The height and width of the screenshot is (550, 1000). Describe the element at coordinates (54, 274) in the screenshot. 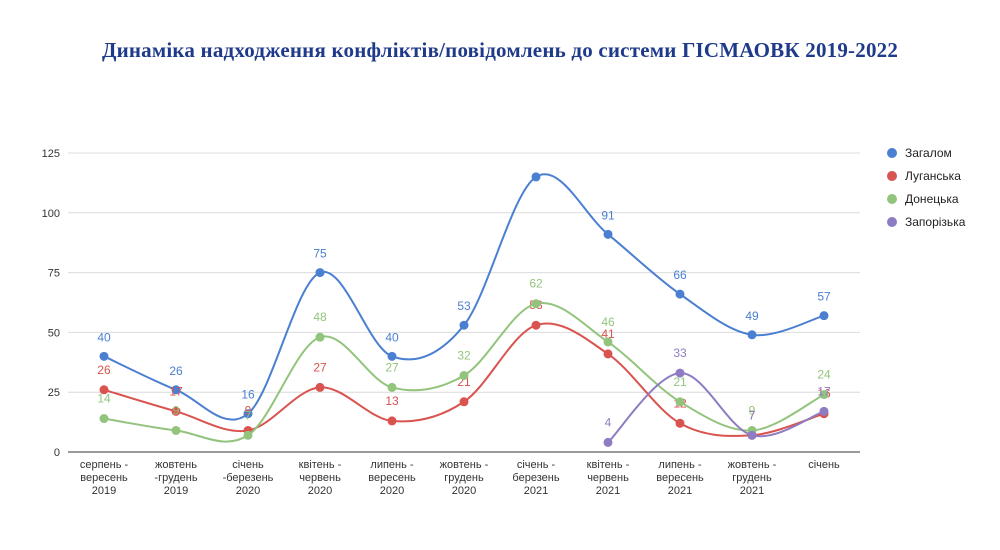

I see `y-tick-label: 75` at that location.